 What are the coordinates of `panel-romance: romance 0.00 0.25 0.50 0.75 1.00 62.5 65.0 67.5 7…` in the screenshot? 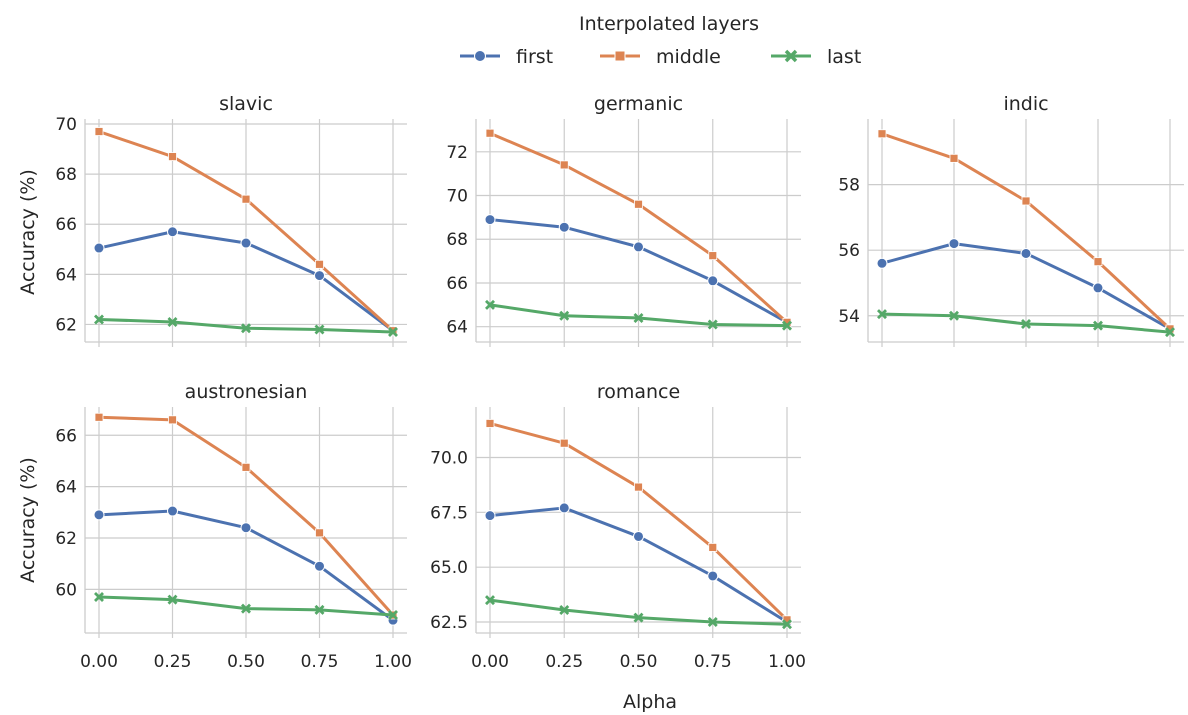 It's located at (618, 526).